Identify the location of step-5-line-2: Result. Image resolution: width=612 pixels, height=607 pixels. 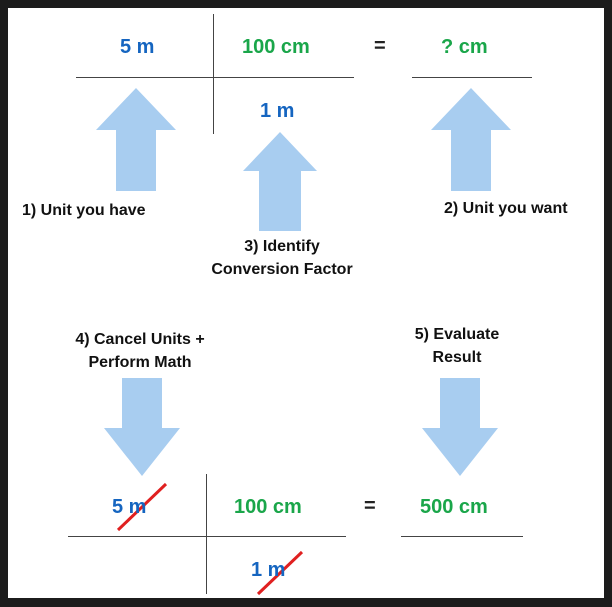
(457, 357).